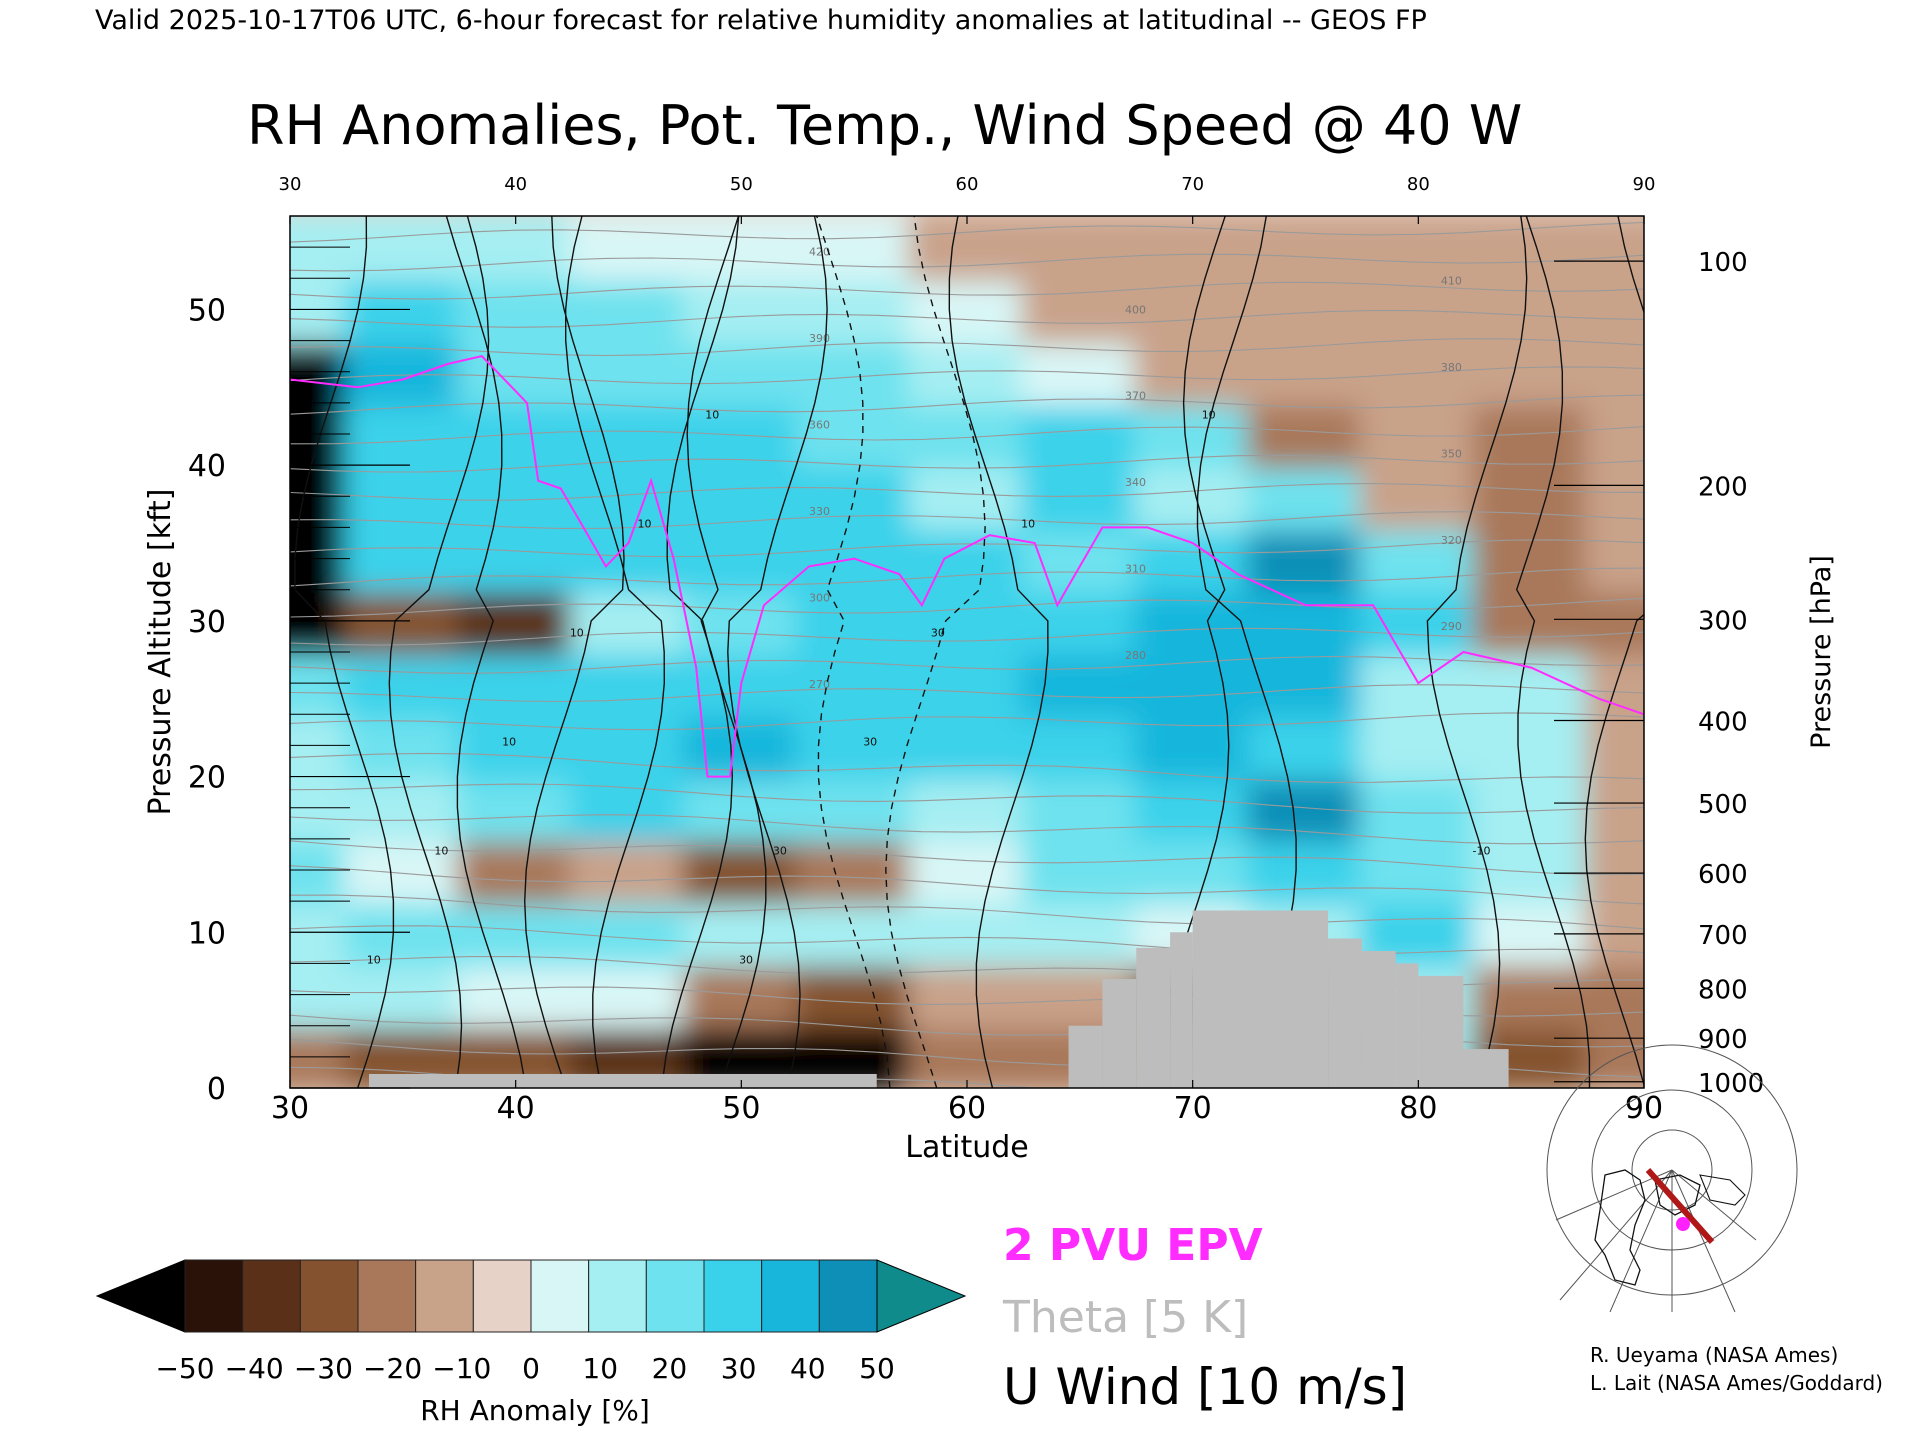 This screenshot has height=1444, width=1920. I want to click on colorbar-tick-label: −10, so click(461, 1368).